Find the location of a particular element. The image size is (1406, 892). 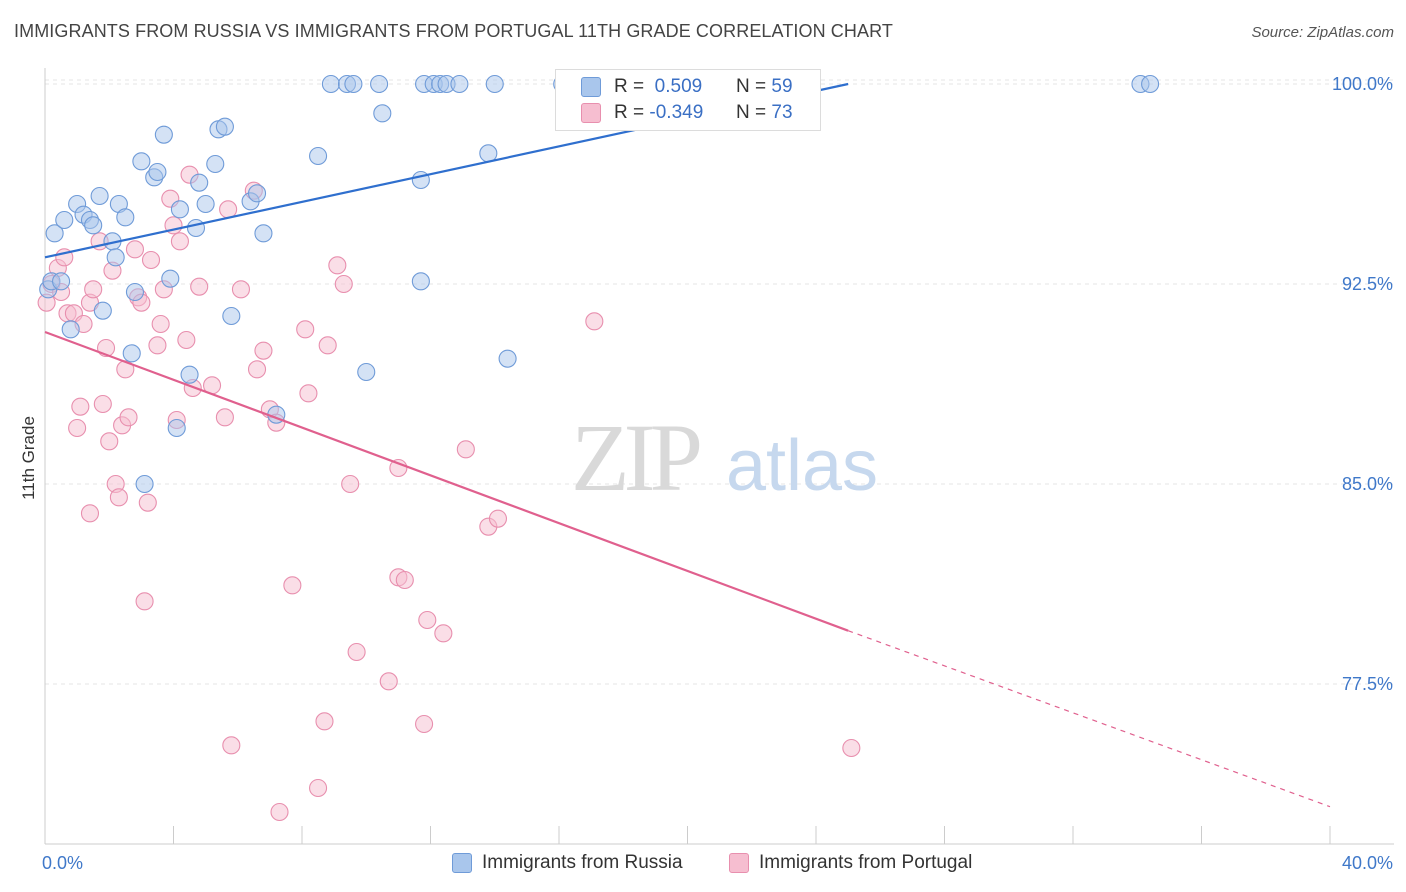

stats-row-russia: R = 0.509 N = 59 is located at coordinates (689, 87).